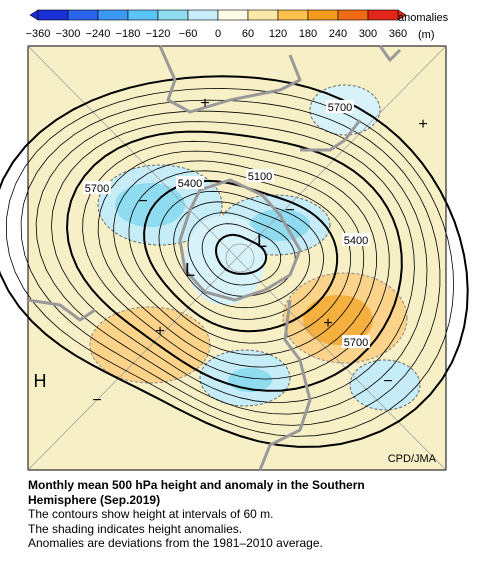 The width and height of the screenshot is (480, 570). Describe the element at coordinates (248, 34) in the screenshot. I see `colorbar-tick-label: 60` at that location.